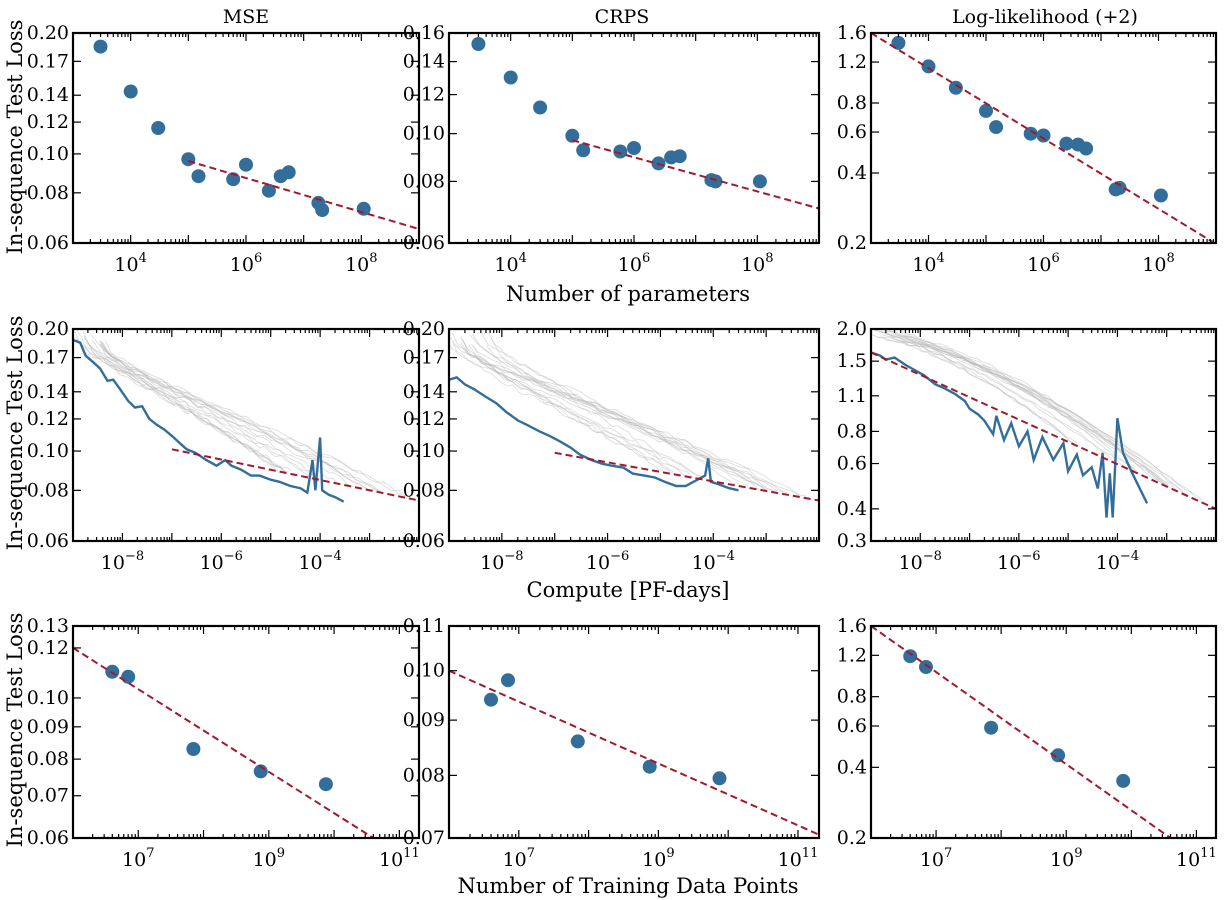 This screenshot has height=900, width=1228. What do you see at coordinates (658, 858) in the screenshot?
I see `panel-r2c1-xtick-label-1: 10⁹` at bounding box center [658, 858].